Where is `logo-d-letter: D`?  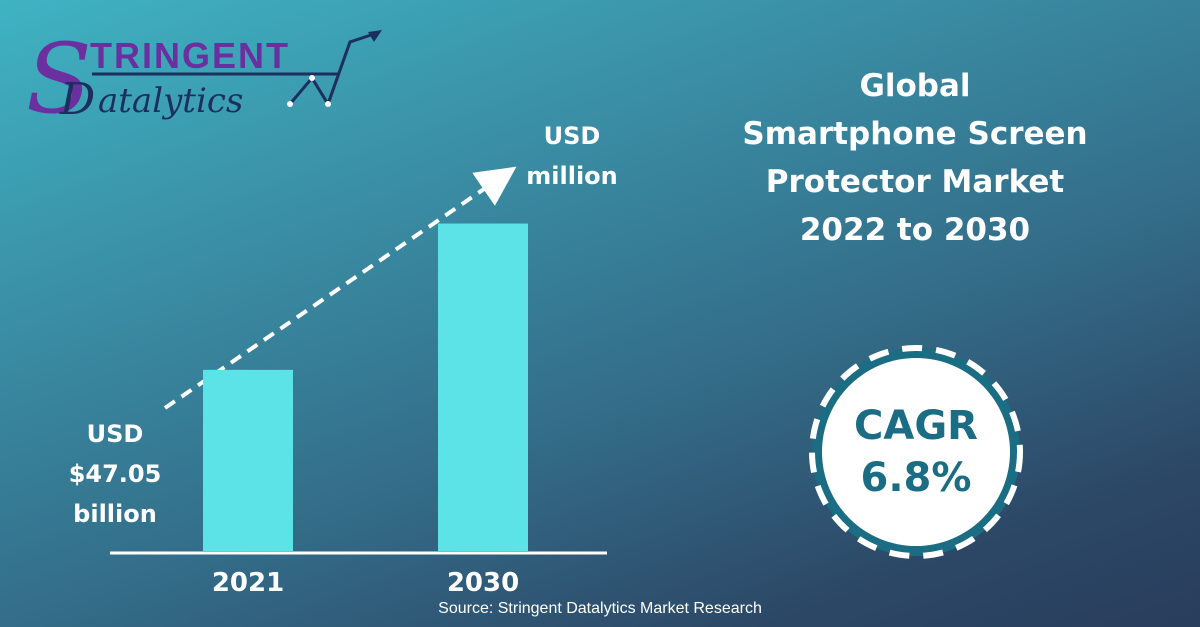 logo-d-letter: D is located at coordinates (77, 99).